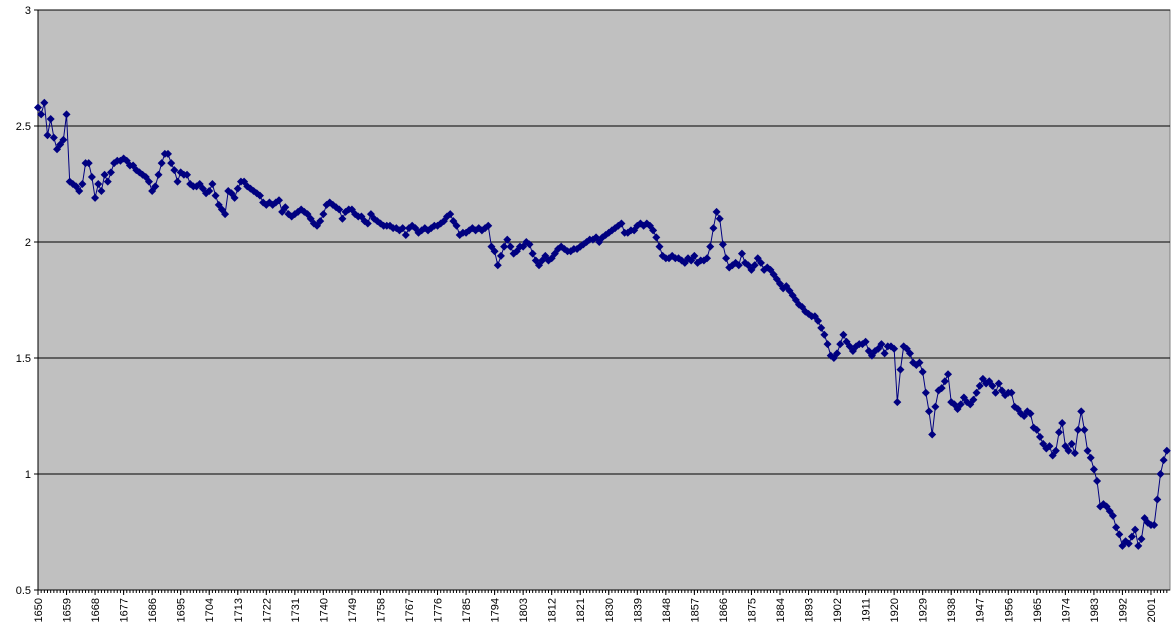  Describe the element at coordinates (23, 591) in the screenshot. I see `y-tick-label: 0.5` at that location.